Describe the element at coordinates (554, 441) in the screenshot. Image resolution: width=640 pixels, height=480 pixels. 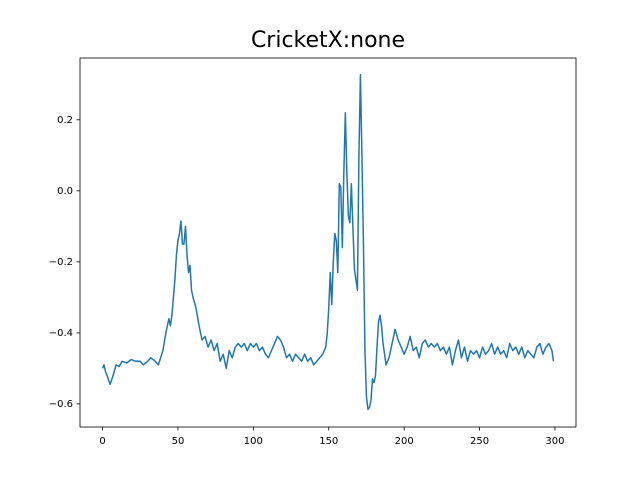
I see `x-tick-label: 300` at that location.